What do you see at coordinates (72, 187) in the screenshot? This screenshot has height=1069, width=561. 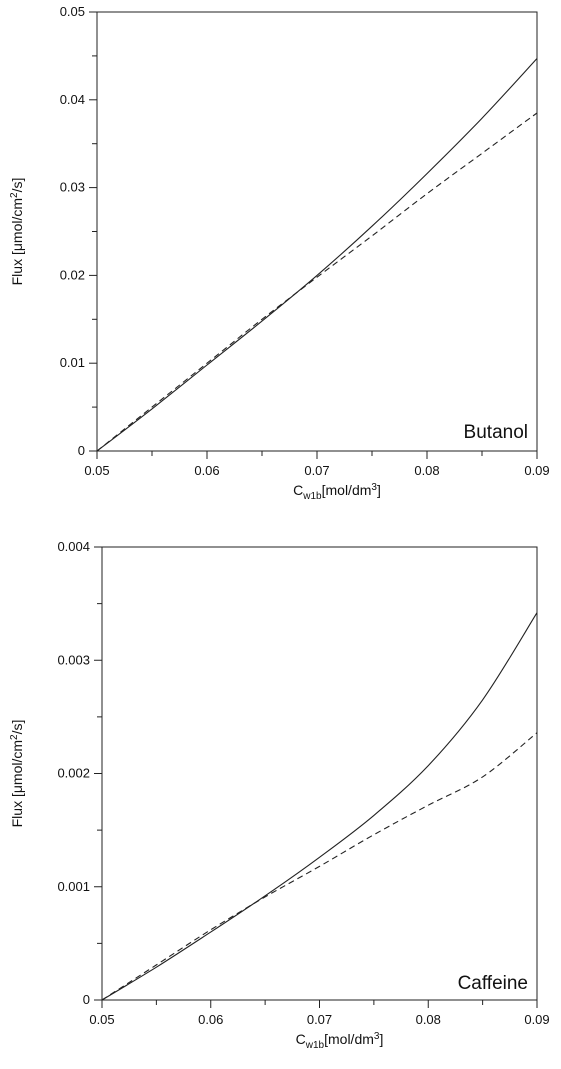 I see `y-tick-label: 0.03` at bounding box center [72, 187].